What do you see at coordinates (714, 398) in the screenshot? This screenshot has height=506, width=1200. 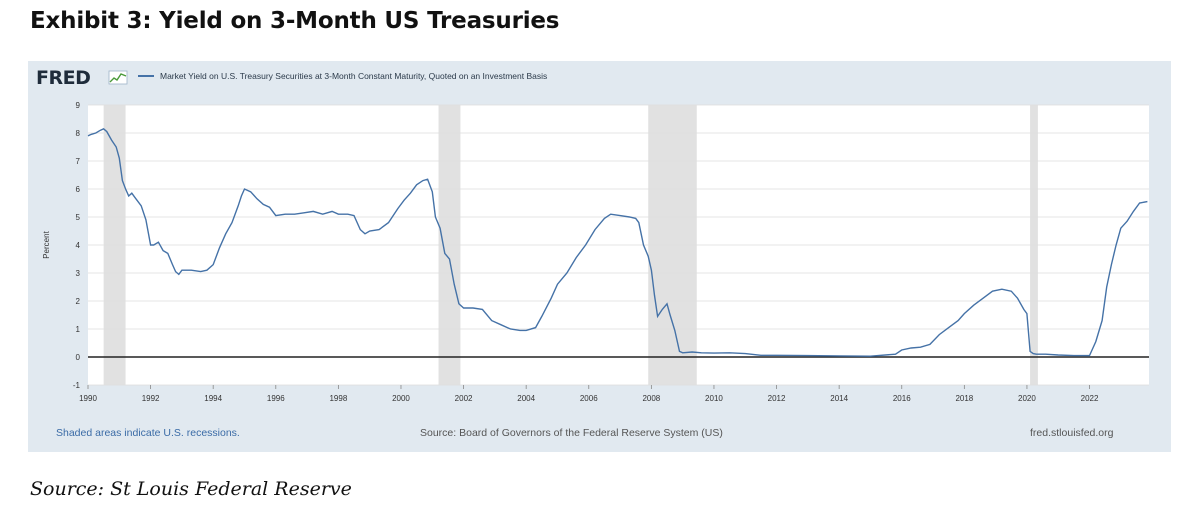 I see `x-tick-label-2010: 2010` at bounding box center [714, 398].